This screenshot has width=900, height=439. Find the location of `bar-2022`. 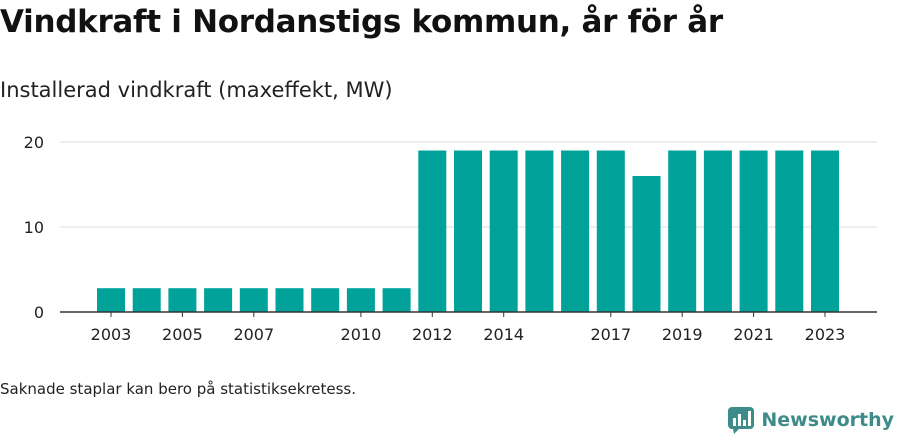

bar-2022 is located at coordinates (789, 231).